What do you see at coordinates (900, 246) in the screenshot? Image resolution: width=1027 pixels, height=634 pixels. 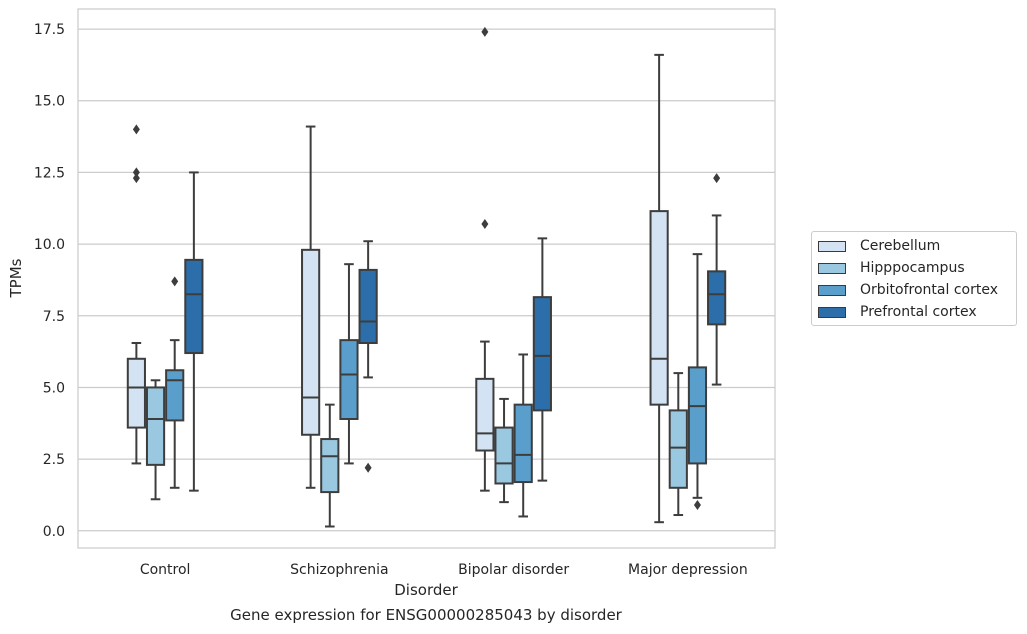 I see `legend-label-cerebellum: Cerebellum` at bounding box center [900, 246].